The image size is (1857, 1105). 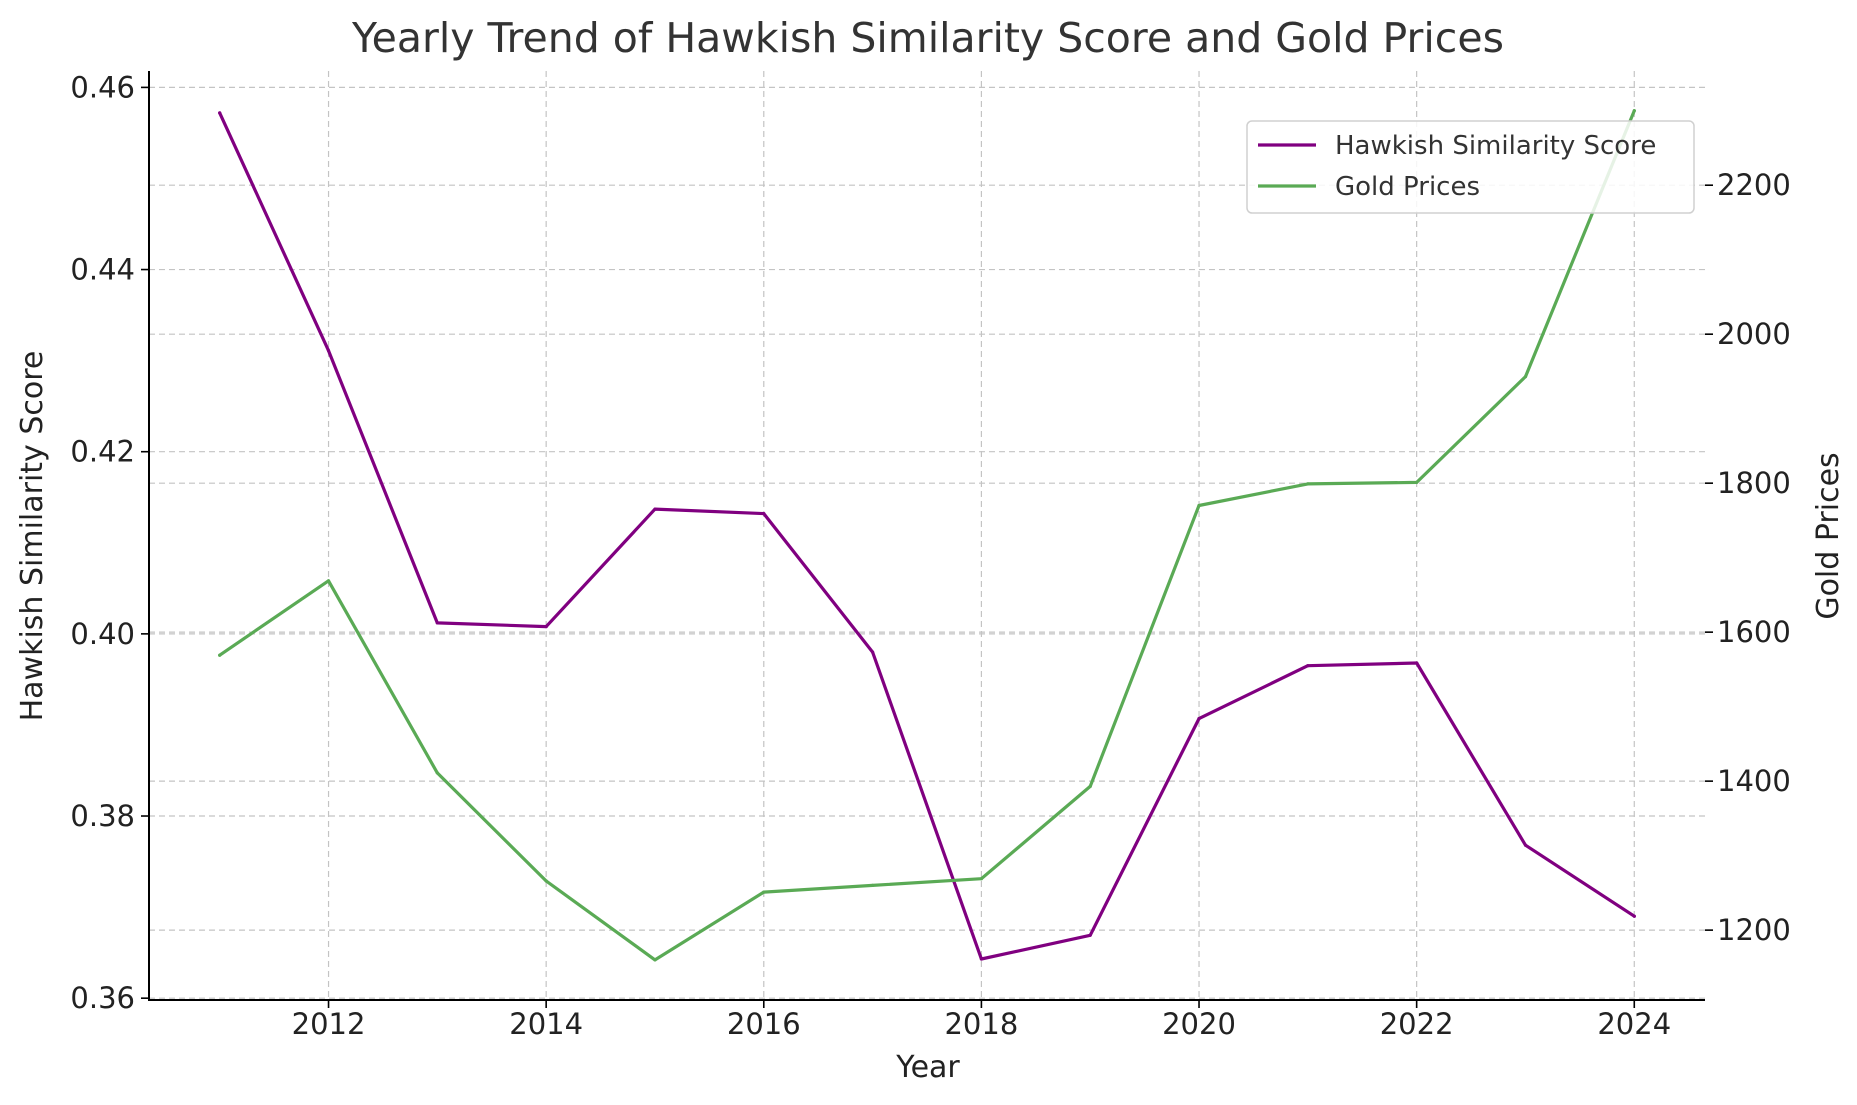 I want to click on x-tick-label: 2012, so click(x=329, y=1024).